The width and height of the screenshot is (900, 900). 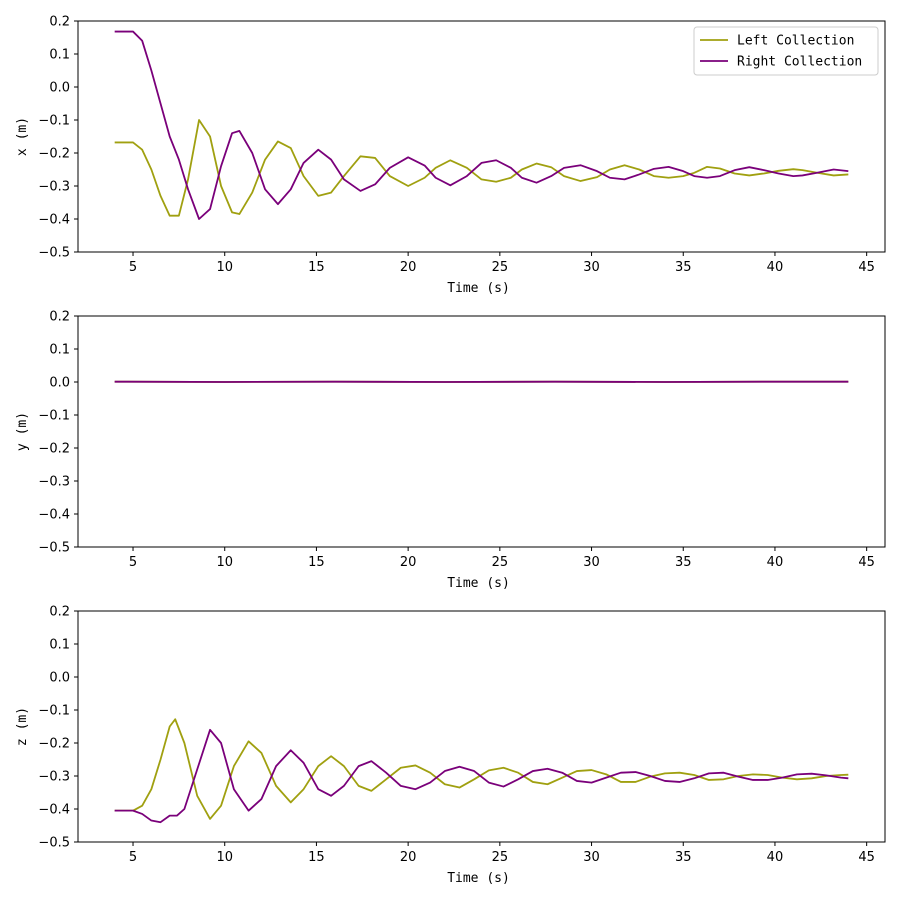 I want to click on legend-box, so click(x=786, y=51).